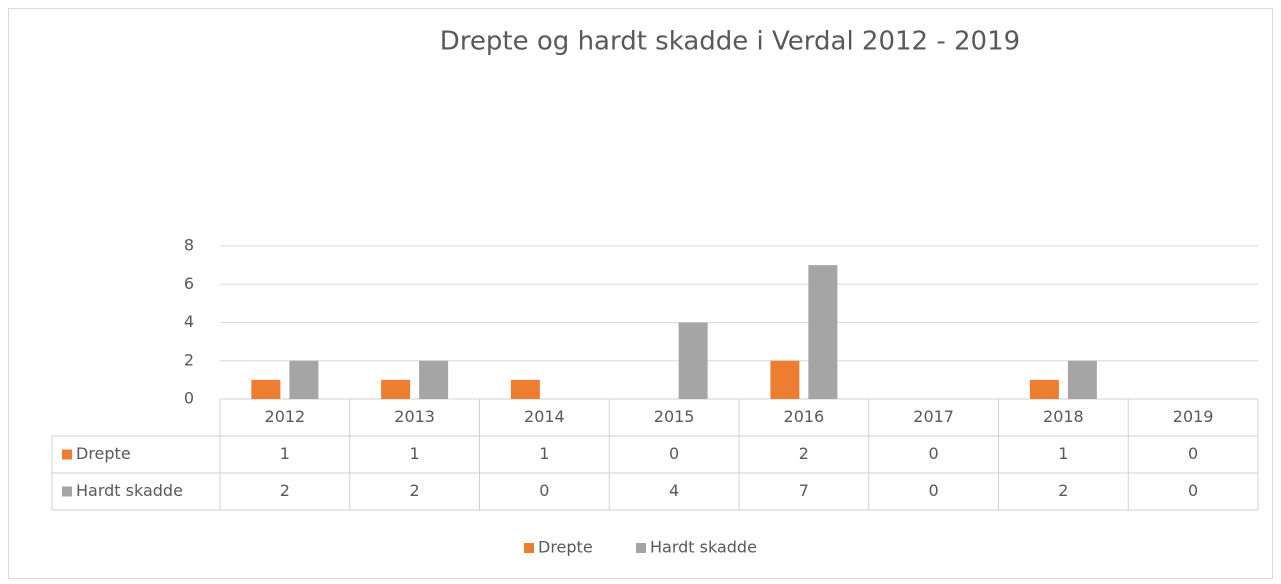  I want to click on y-tick-label: 6, so click(189, 283).